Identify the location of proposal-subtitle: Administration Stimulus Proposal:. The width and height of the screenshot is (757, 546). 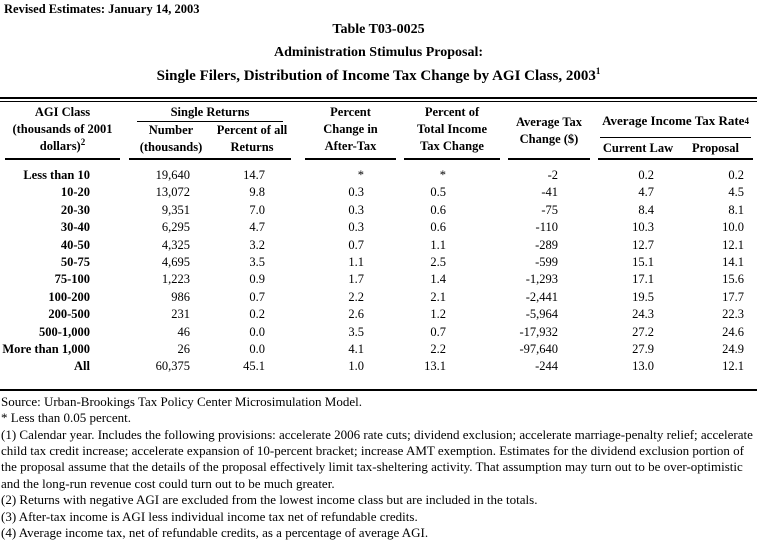
(378, 52).